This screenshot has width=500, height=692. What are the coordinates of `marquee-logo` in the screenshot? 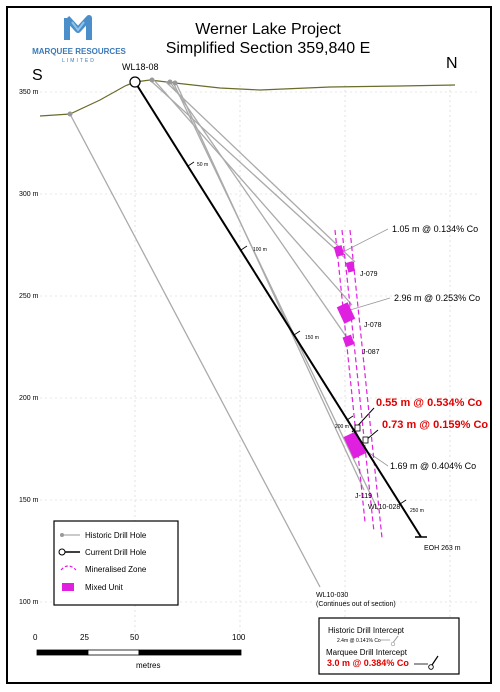 It's located at (78, 27).